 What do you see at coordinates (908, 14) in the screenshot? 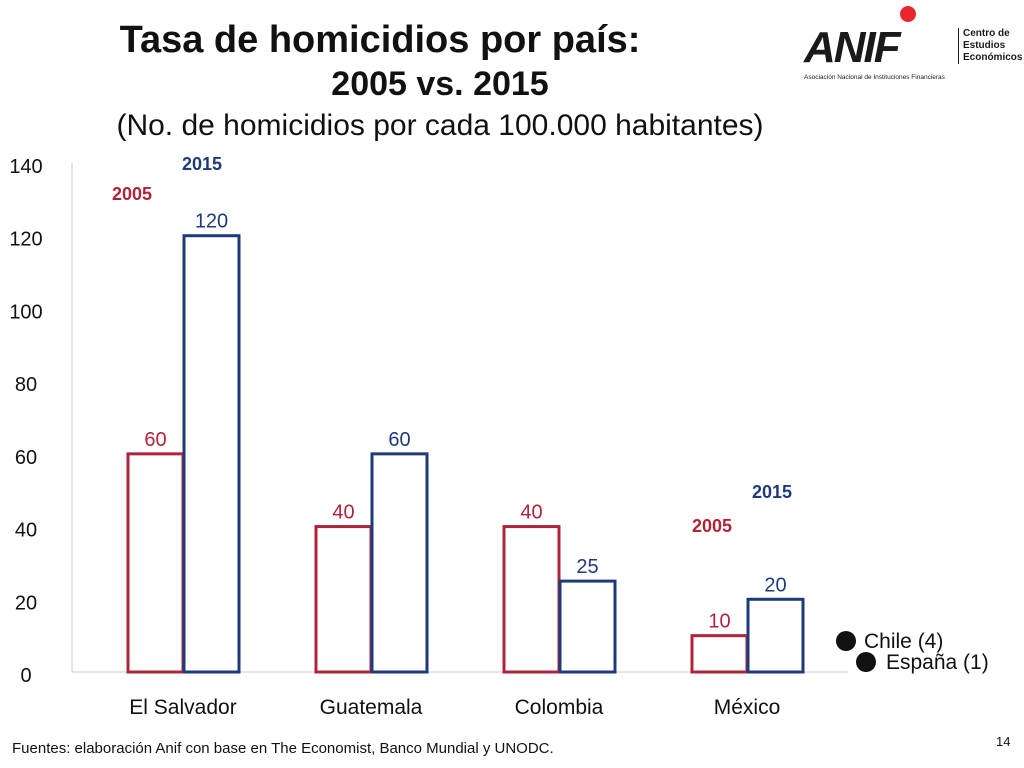
I see `logo-dot-icon` at bounding box center [908, 14].